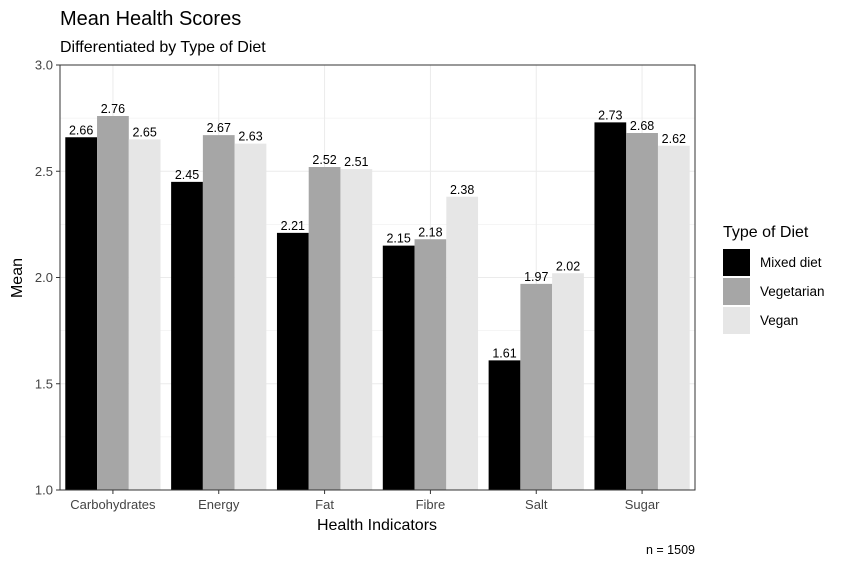 The height and width of the screenshot is (567, 850). I want to click on bar-carbohydrates-vegan, so click(144, 314).